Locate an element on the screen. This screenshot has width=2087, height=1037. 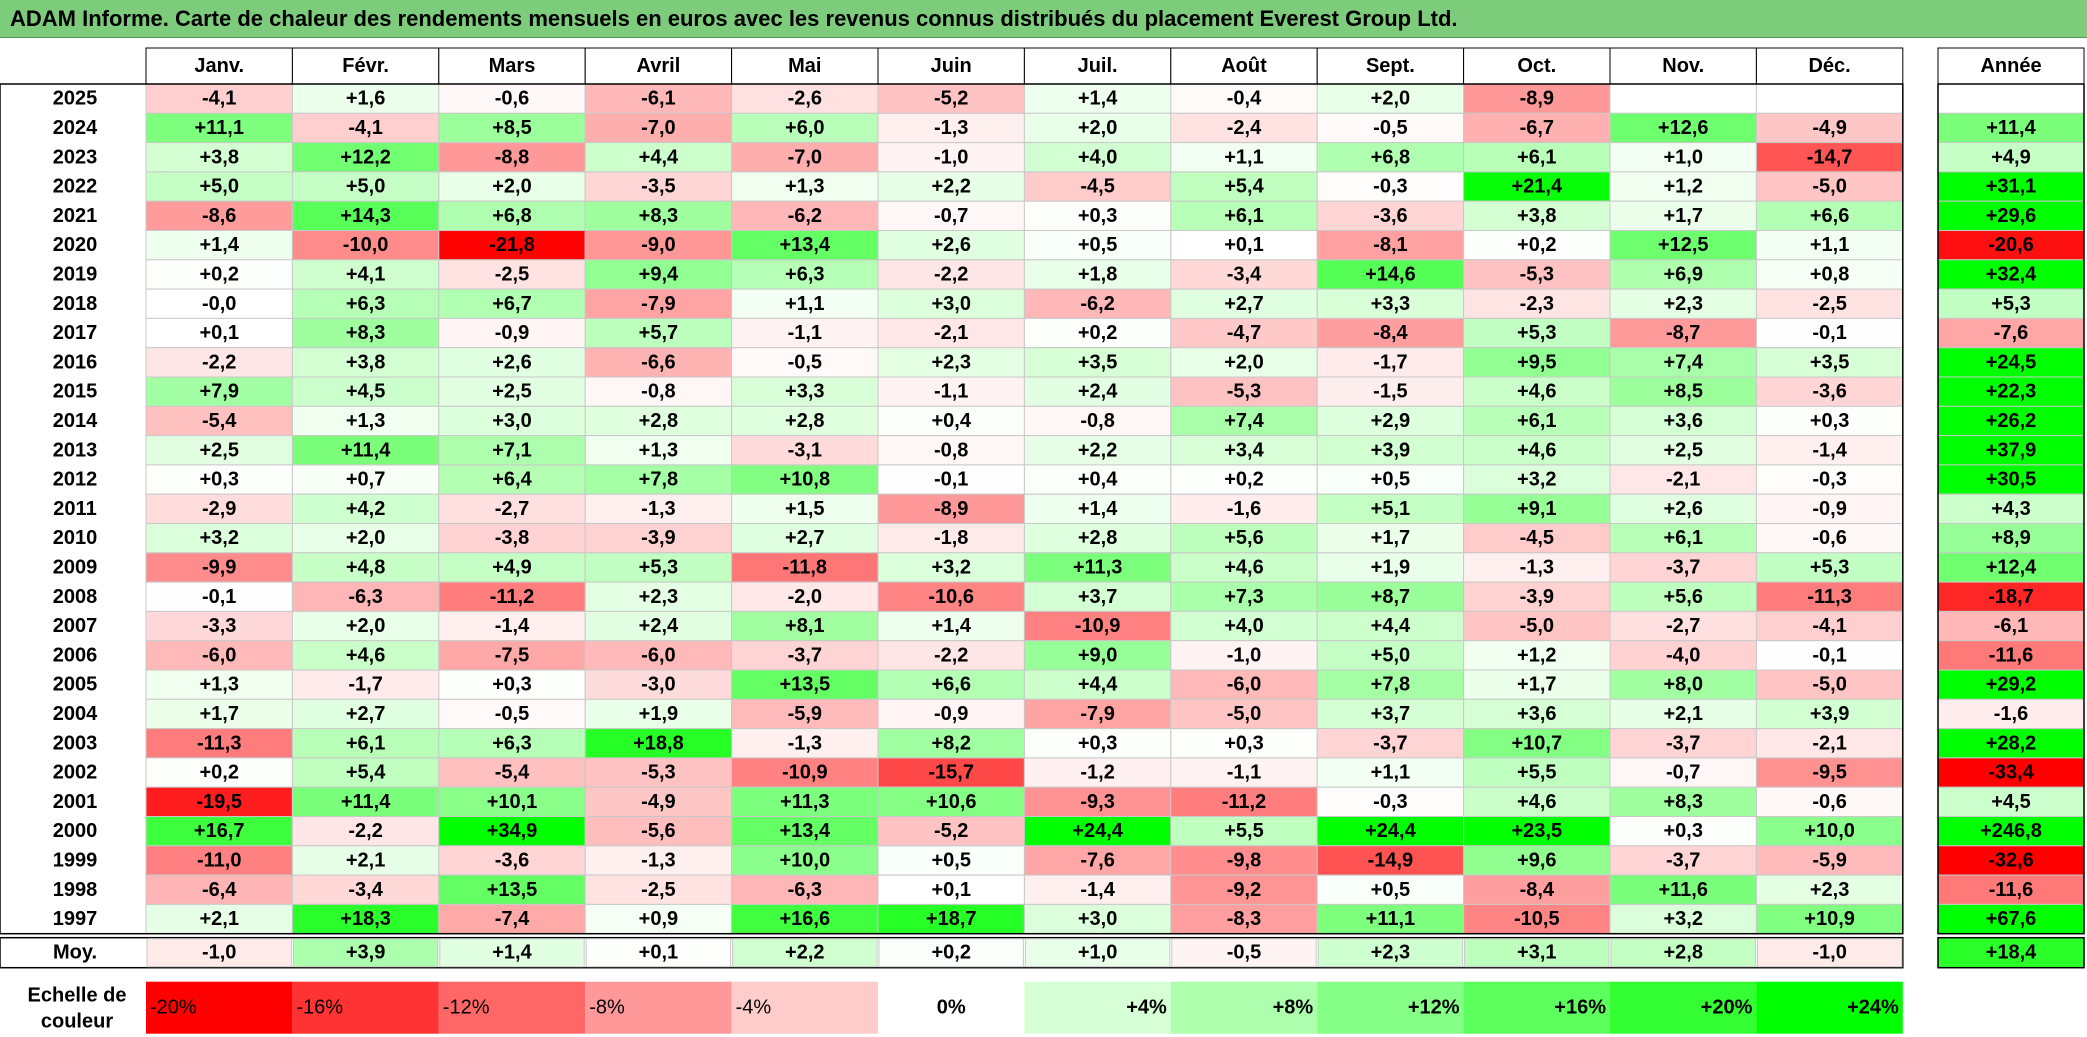
cell-value: -11,8 is located at coordinates (805, 567).